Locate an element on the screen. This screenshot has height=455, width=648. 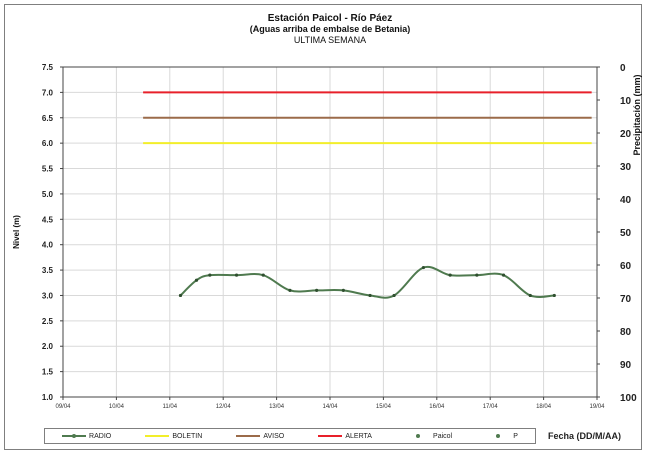
x-tick-label: 16/04 is located at coordinates (437, 407).